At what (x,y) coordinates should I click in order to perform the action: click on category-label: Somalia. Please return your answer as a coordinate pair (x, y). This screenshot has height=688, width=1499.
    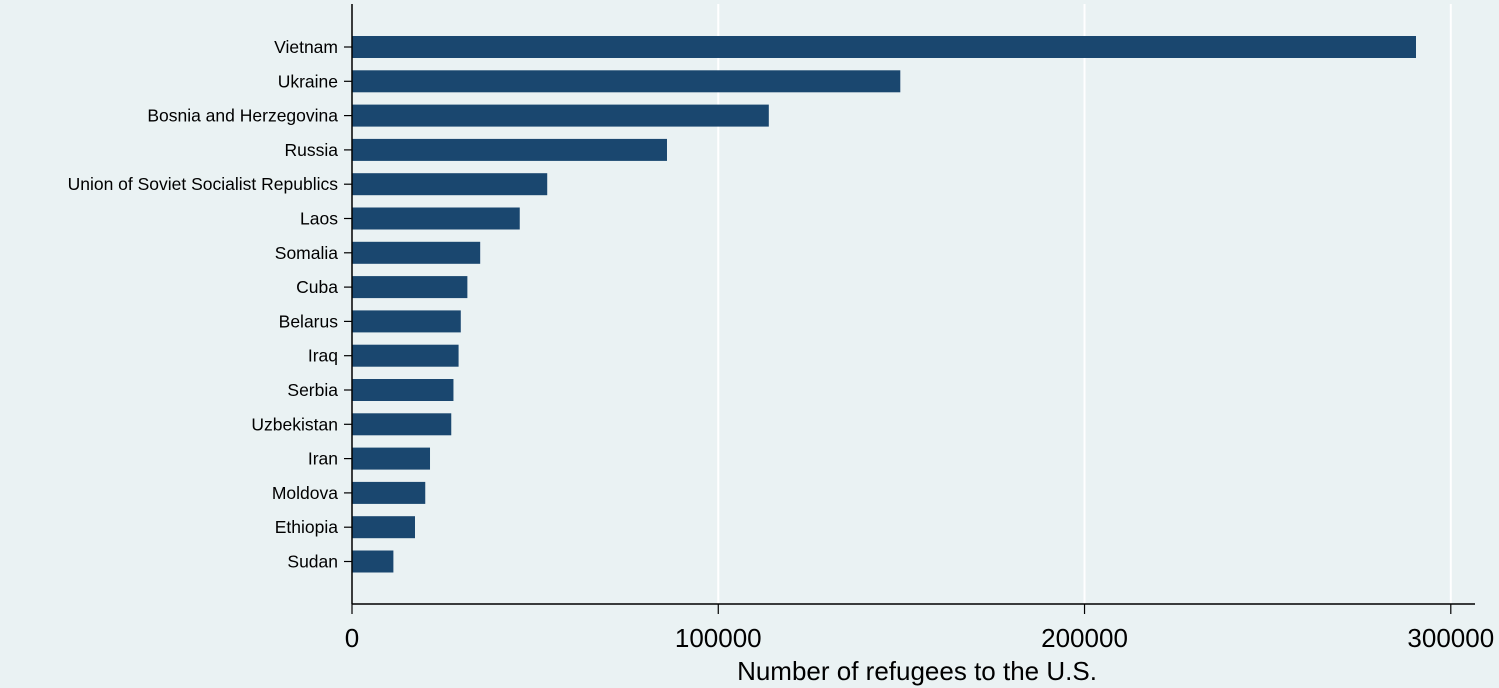
    Looking at the image, I should click on (306, 253).